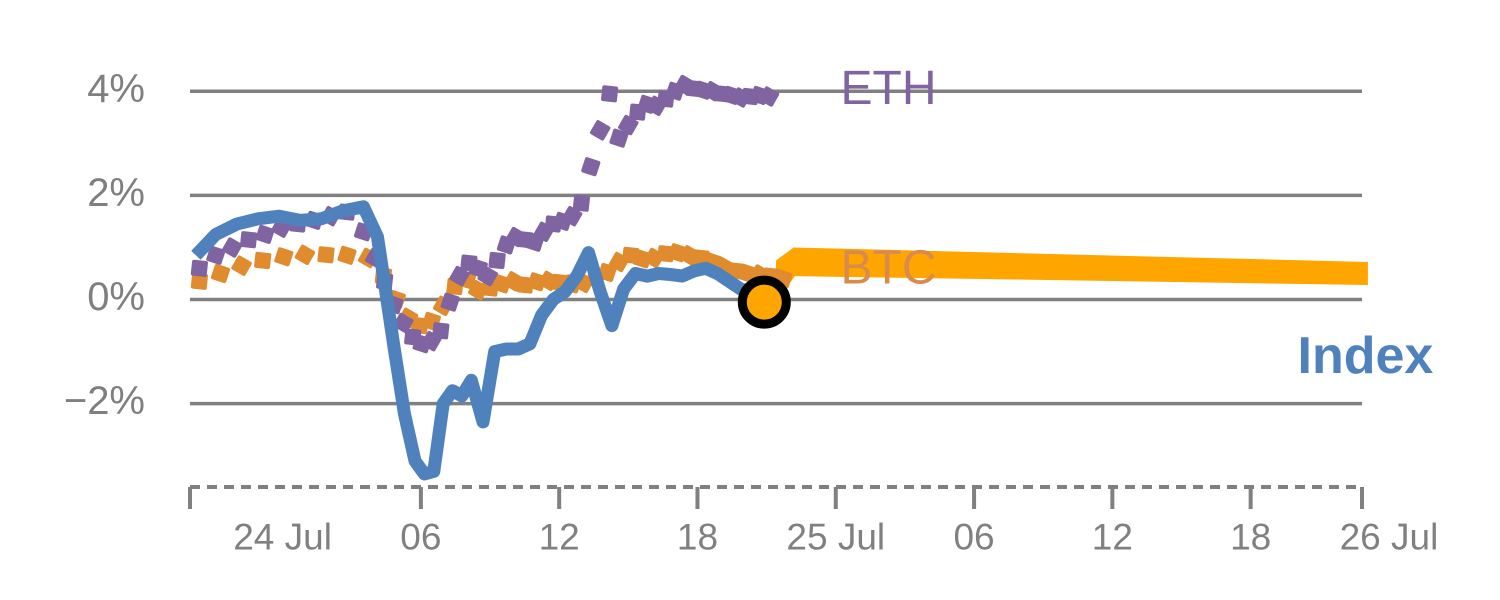 Image resolution: width=1500 pixels, height=600 pixels. I want to click on current-value-marker, so click(764, 302).